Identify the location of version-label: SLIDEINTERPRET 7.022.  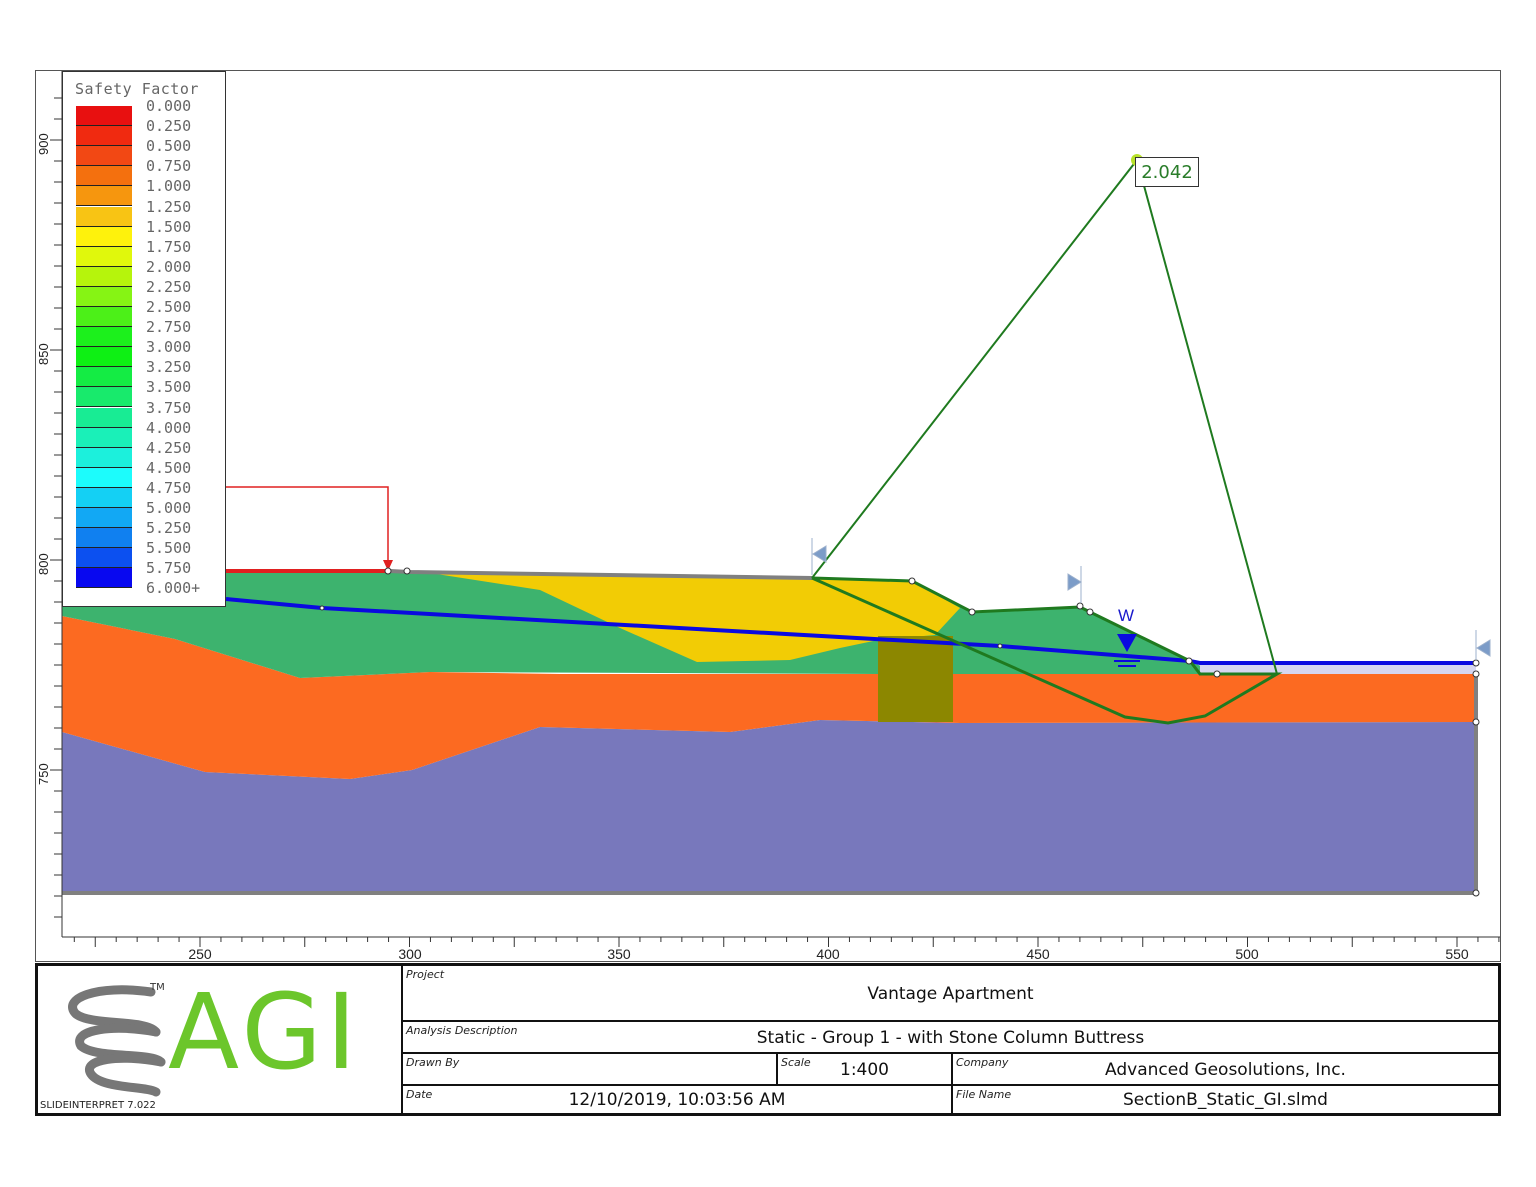
(98, 1105).